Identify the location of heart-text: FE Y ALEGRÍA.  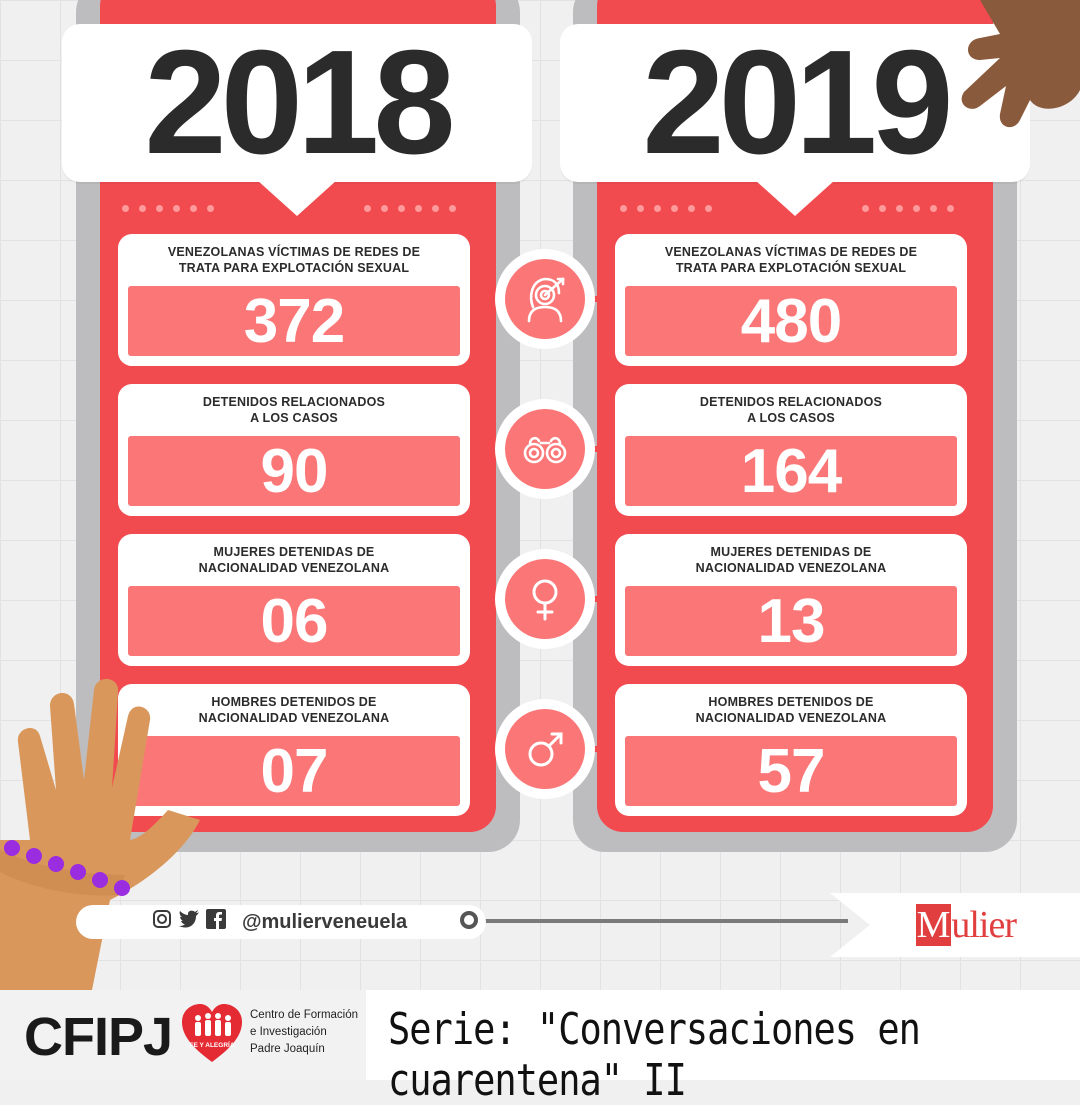
(211, 1044).